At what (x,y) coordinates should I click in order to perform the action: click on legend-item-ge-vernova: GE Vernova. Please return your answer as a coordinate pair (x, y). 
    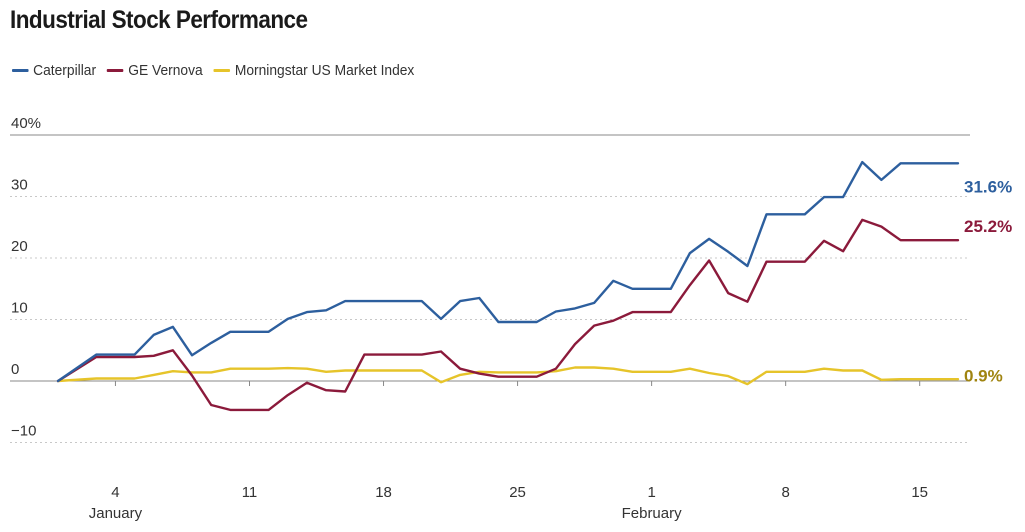
    Looking at the image, I should click on (155, 70).